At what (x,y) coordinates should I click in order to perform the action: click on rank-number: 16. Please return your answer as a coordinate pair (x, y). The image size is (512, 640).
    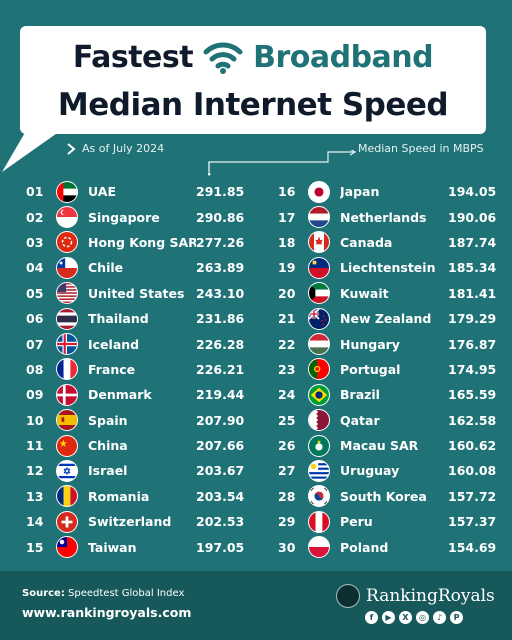
    Looking at the image, I should click on (287, 192).